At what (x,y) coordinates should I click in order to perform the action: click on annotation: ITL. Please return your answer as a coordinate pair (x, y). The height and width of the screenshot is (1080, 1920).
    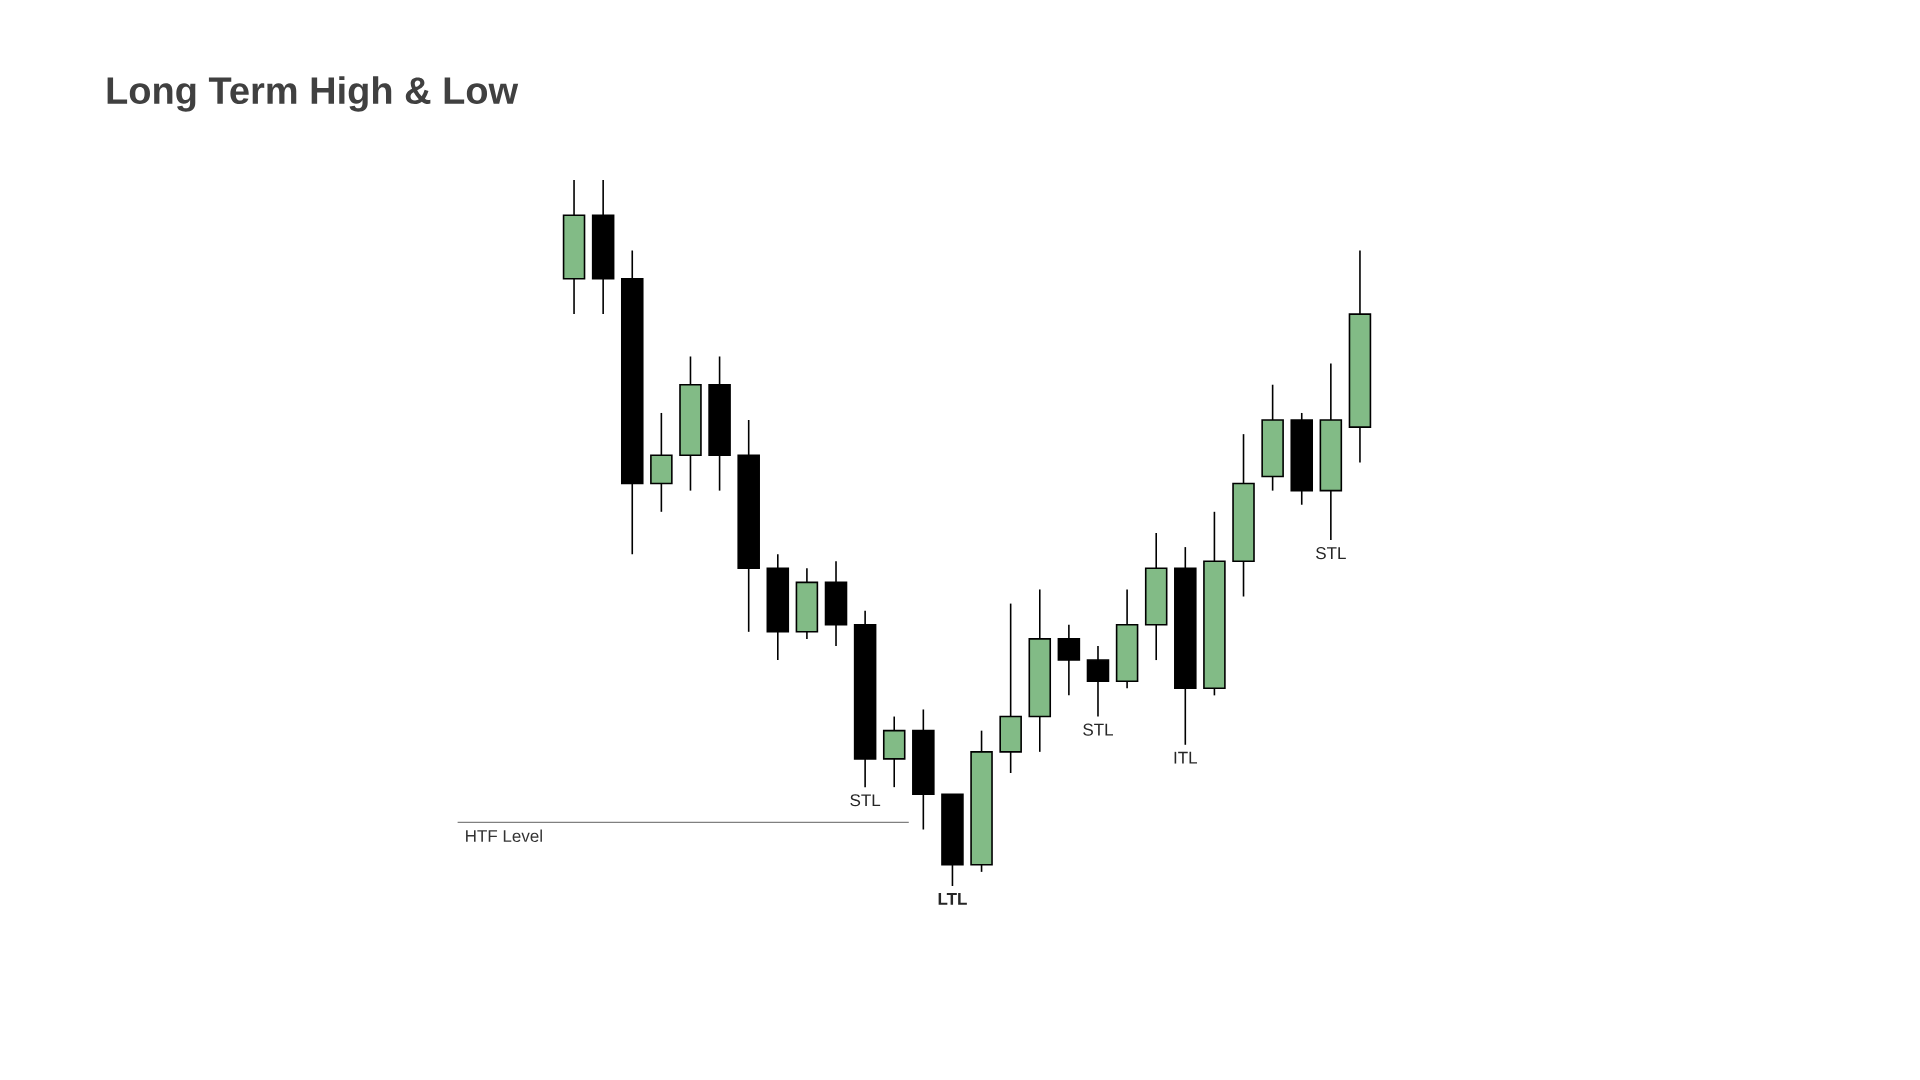
    Looking at the image, I should click on (1186, 757).